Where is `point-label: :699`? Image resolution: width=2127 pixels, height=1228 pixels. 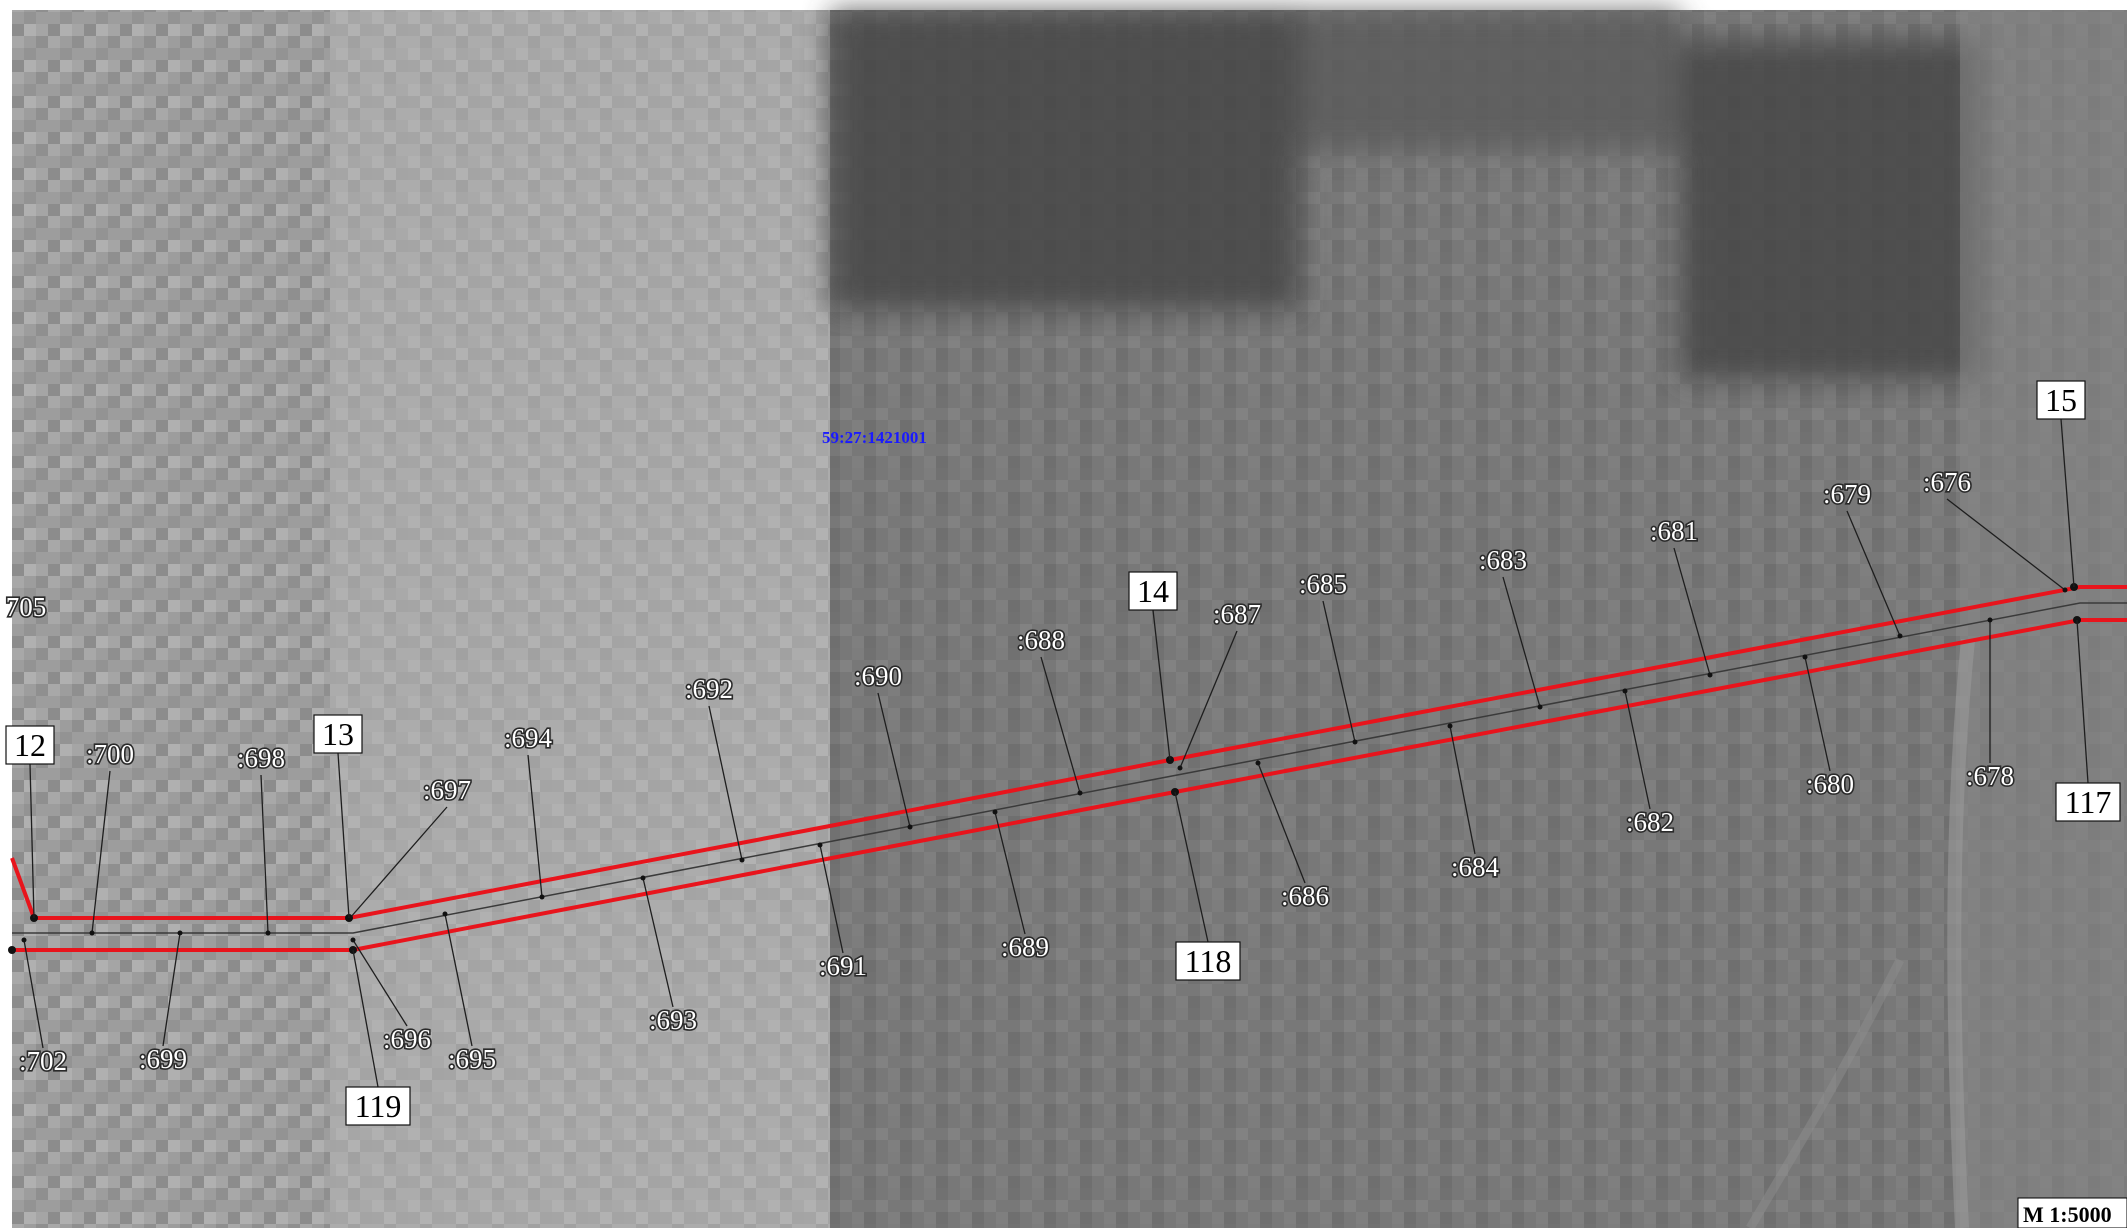 point-label: :699 is located at coordinates (163, 1059).